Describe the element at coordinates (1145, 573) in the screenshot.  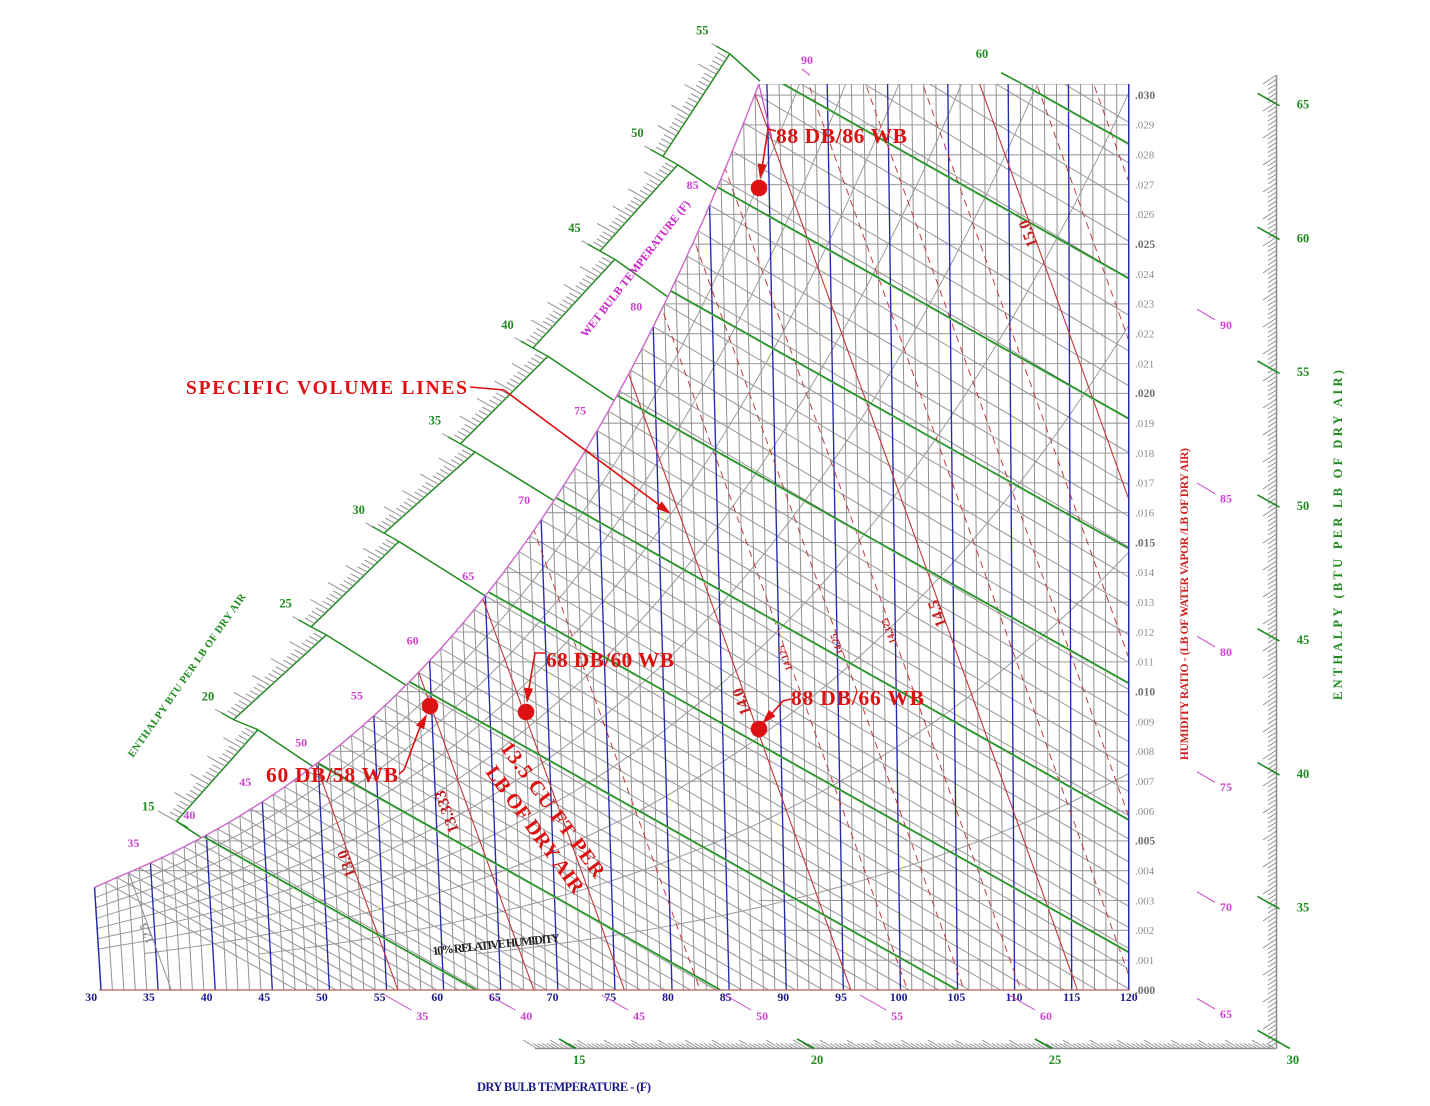
I see `svg-text: .014` at that location.